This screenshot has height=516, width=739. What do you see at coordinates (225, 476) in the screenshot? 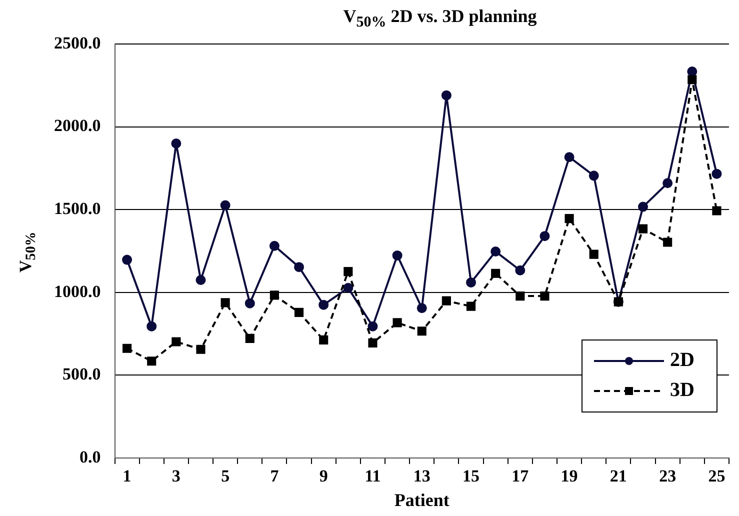
I see `x-tick-label: 5` at bounding box center [225, 476].